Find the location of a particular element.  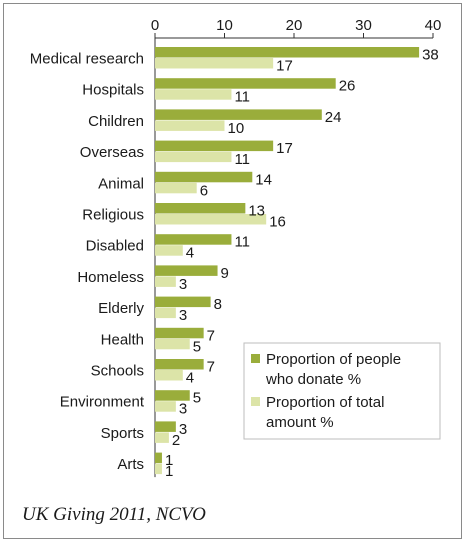

data-label: 6 is located at coordinates (204, 190).